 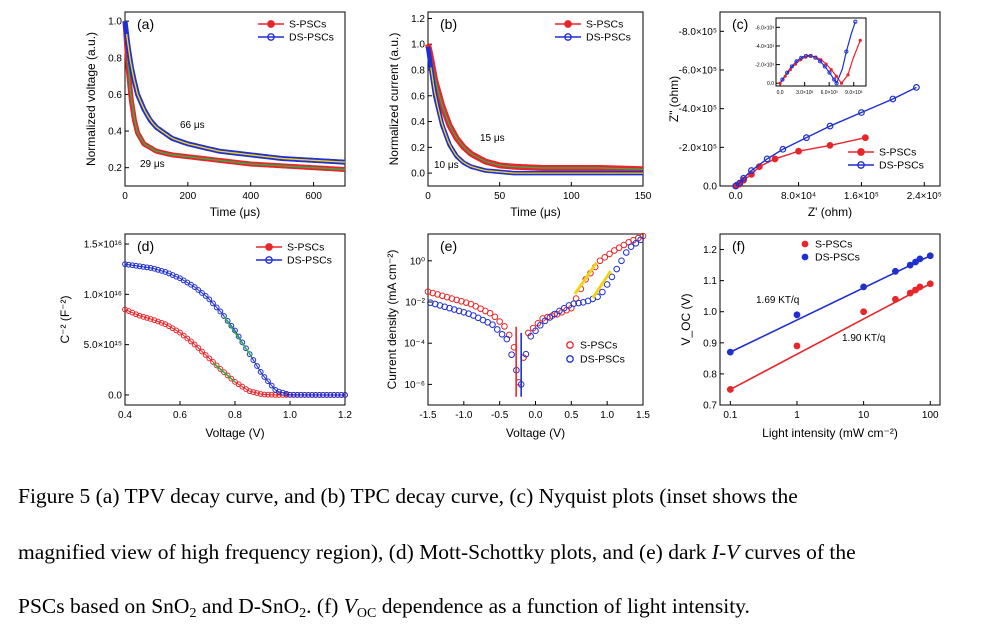 What do you see at coordinates (710, 374) in the screenshot?
I see `panel-f-ytick-label: 0.8` at bounding box center [710, 374].